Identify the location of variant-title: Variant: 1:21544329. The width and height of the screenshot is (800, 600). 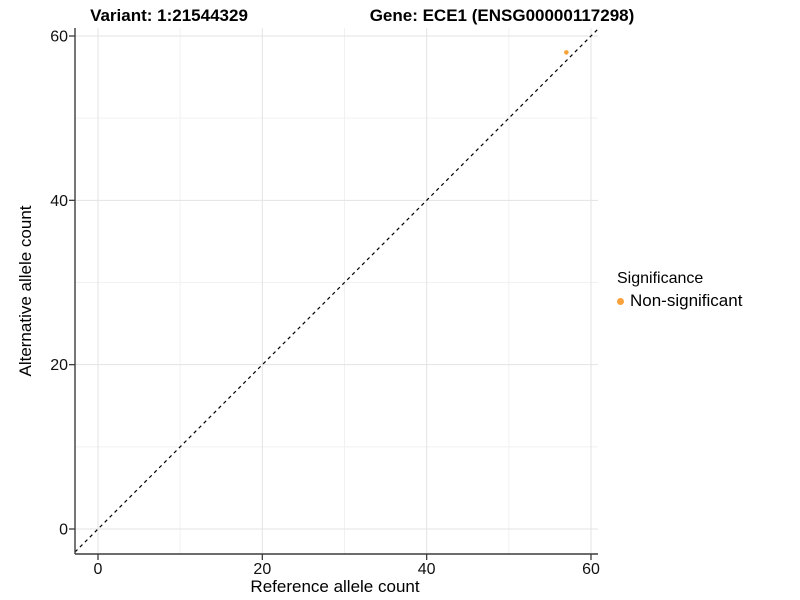
(169, 15).